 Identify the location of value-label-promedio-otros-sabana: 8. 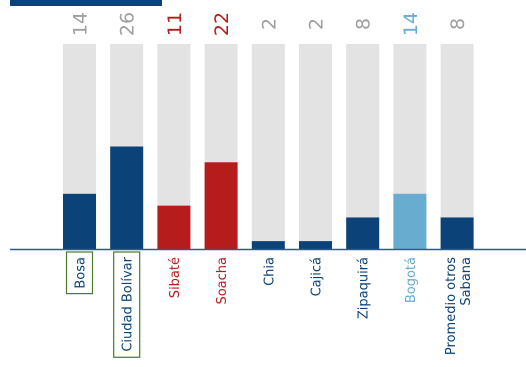
(458, 24).